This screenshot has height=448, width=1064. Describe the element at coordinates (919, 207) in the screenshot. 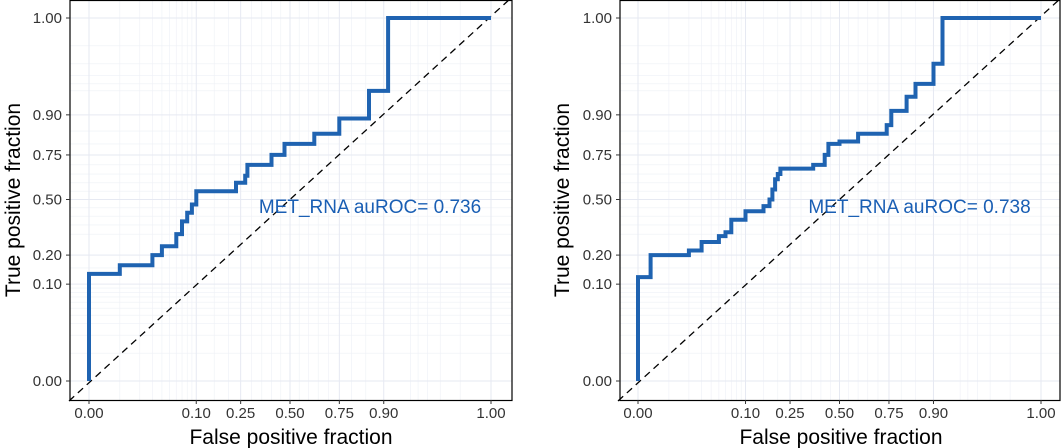

I see `auroc-annotation: MET_RNA auROC= 0.738` at that location.